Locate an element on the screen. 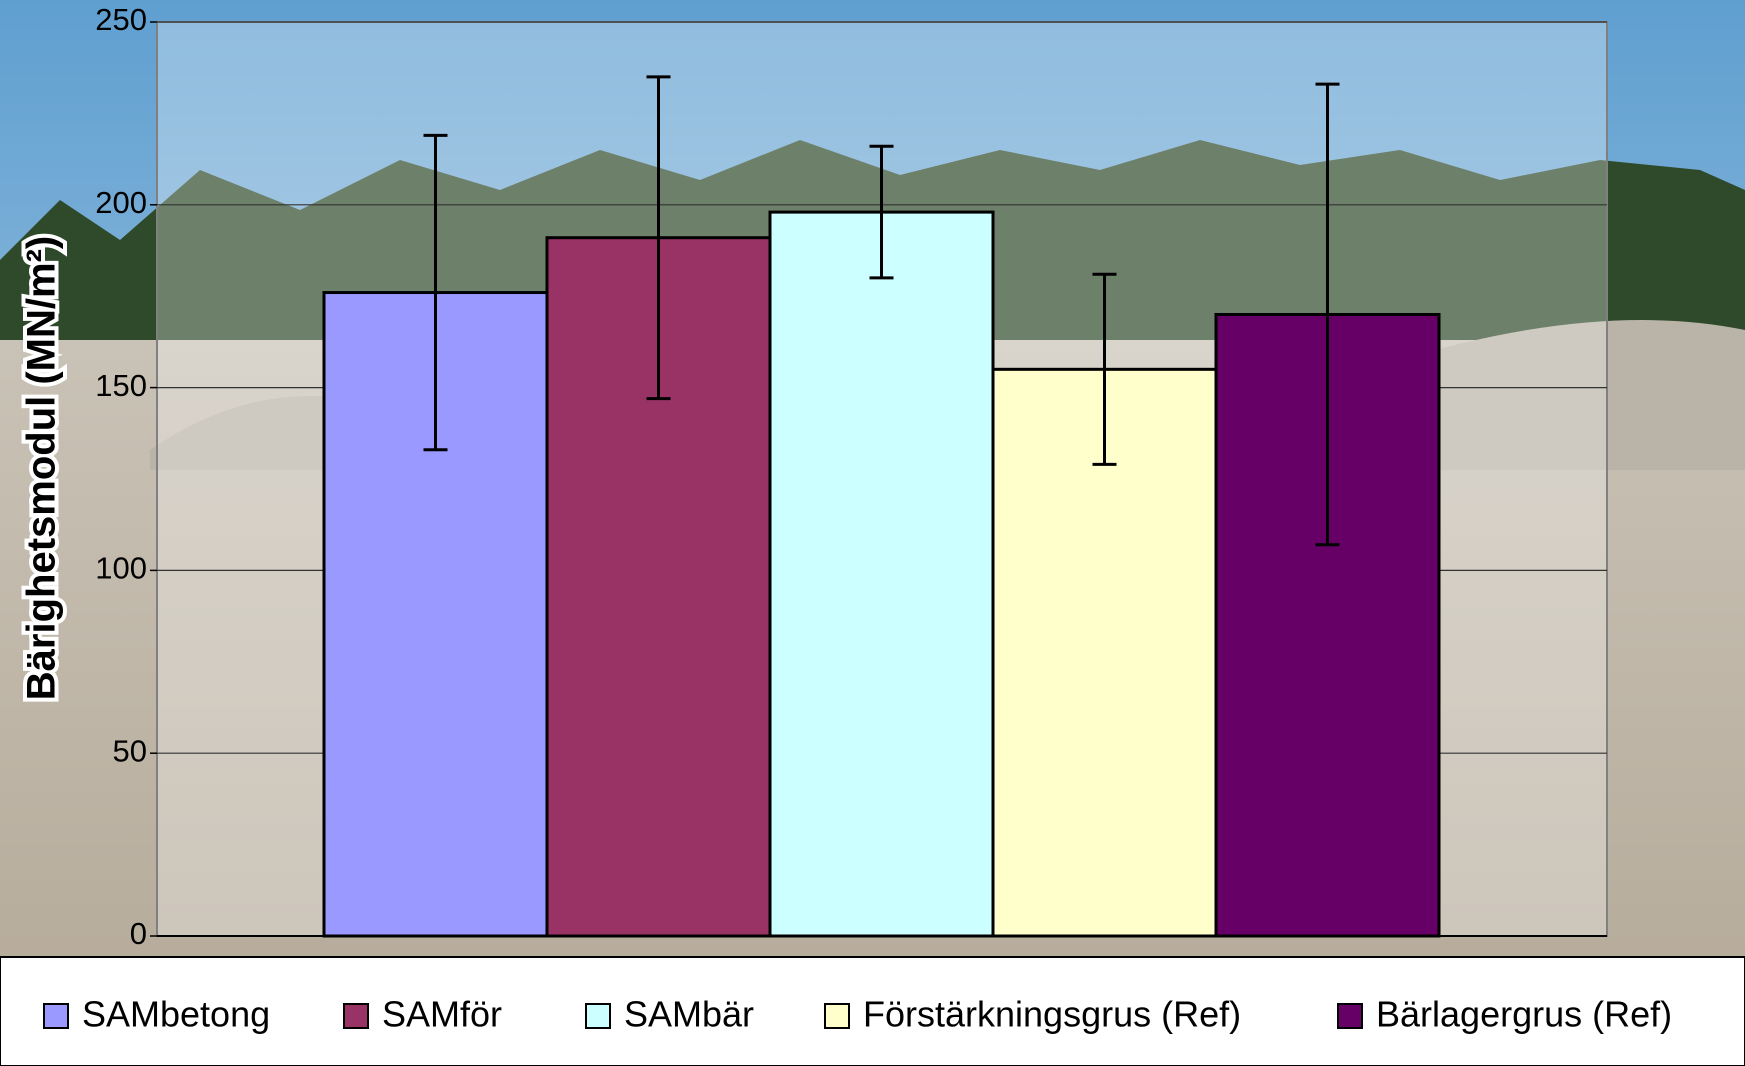  legend-label: Bärlagergrus (Ref) is located at coordinates (1524, 1014).